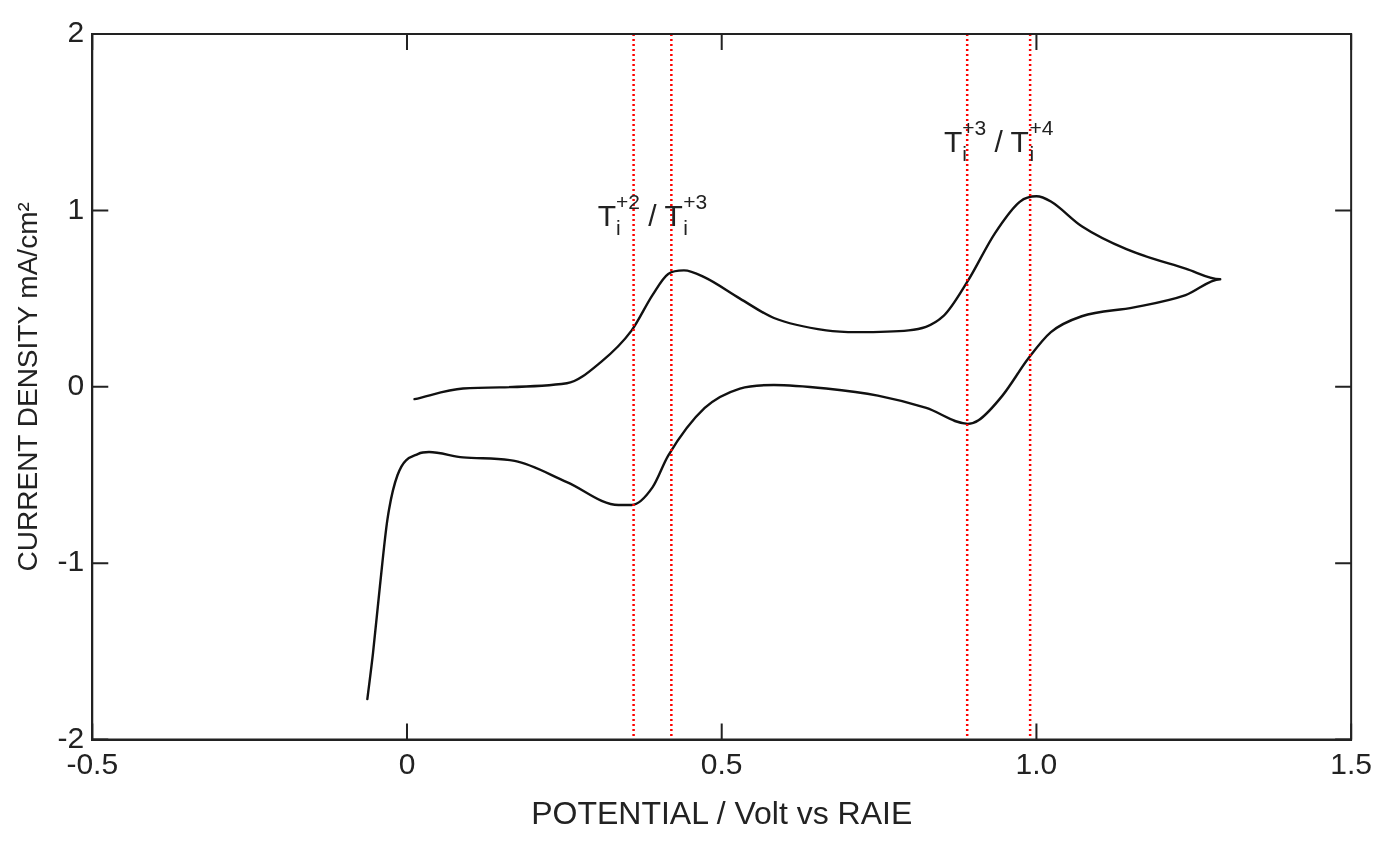 This screenshot has width=1388, height=846. What do you see at coordinates (722, 812) in the screenshot?
I see `x-axis-title: POTENTIAL / Volt vs RAIE` at bounding box center [722, 812].